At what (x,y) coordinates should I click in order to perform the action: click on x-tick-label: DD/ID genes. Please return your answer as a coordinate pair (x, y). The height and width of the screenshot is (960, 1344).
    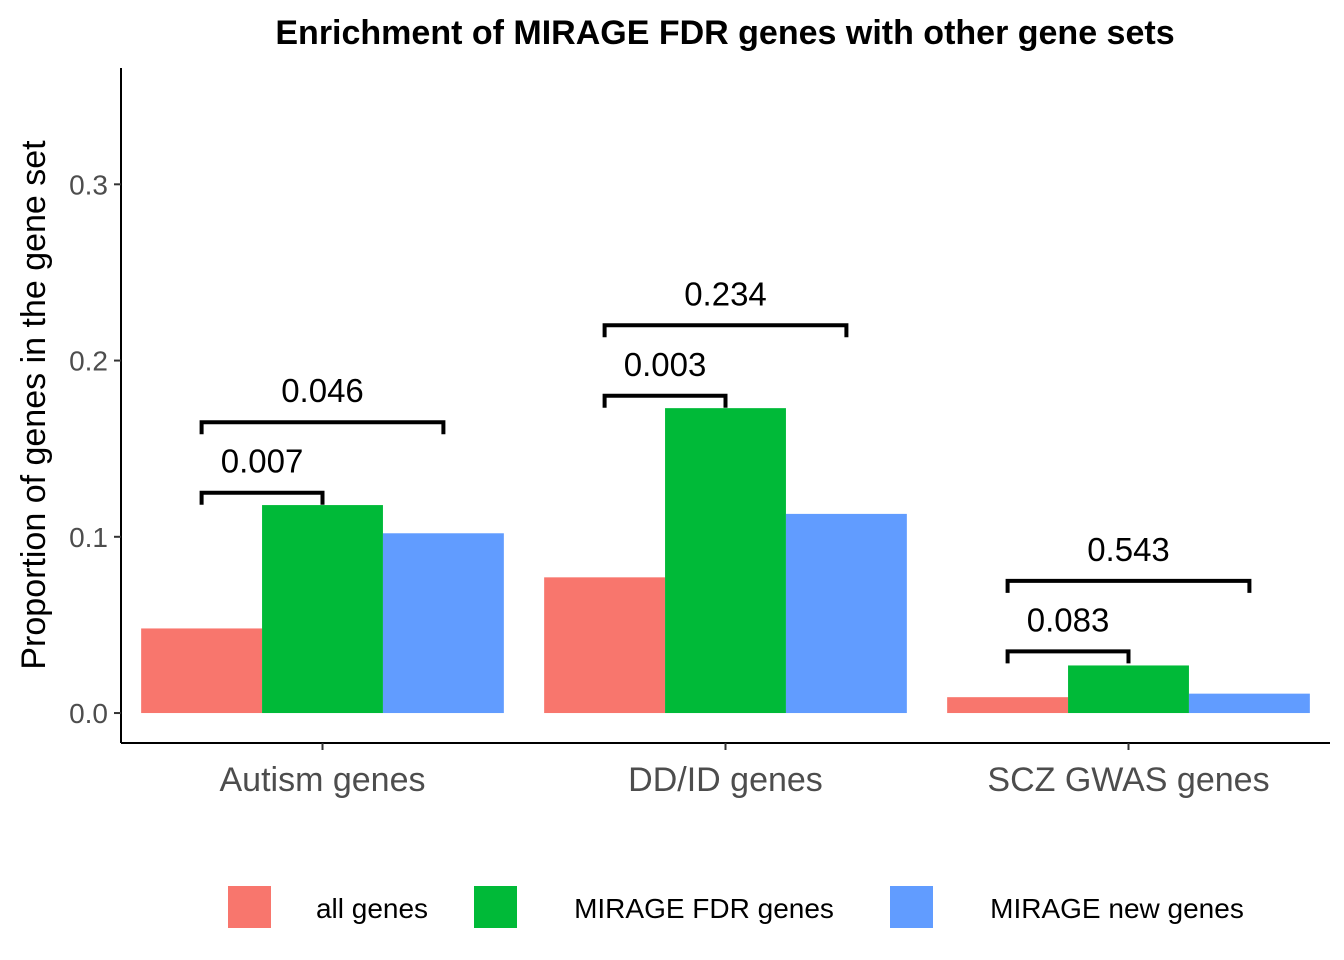
    Looking at the image, I should click on (725, 780).